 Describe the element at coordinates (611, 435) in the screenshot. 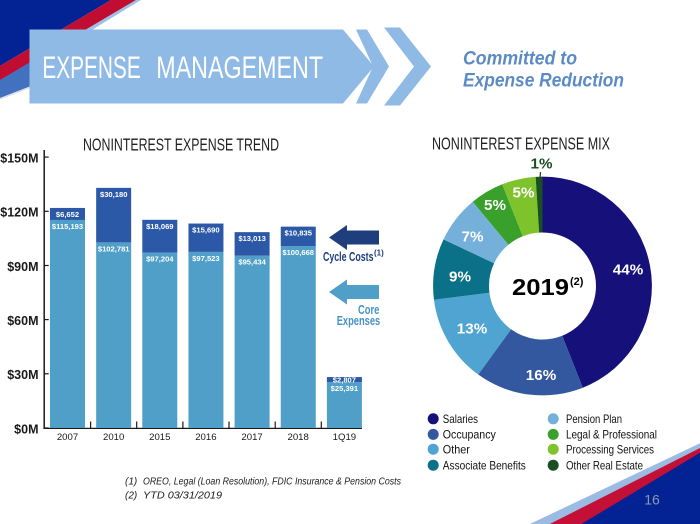

I see `svg-text: Legal & Professional` at that location.